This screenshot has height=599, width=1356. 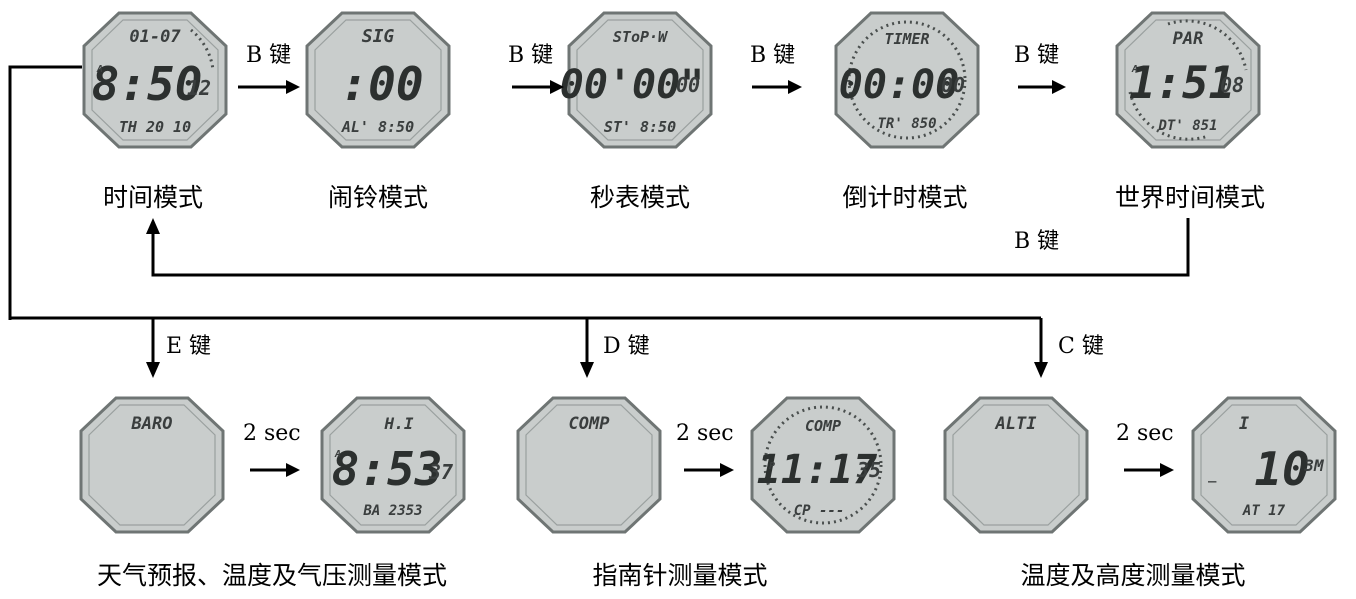 I want to click on key-label-d: D 键, so click(x=626, y=346).